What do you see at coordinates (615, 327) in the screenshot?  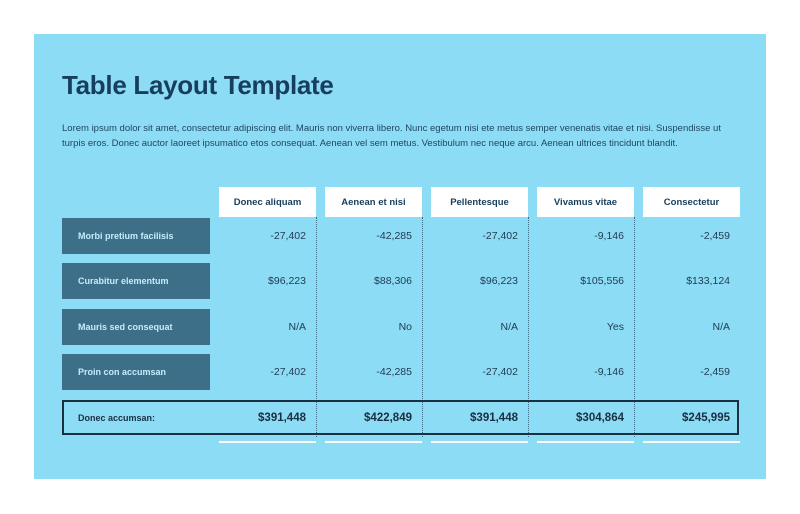 I see `table-cell: Yes` at bounding box center [615, 327].